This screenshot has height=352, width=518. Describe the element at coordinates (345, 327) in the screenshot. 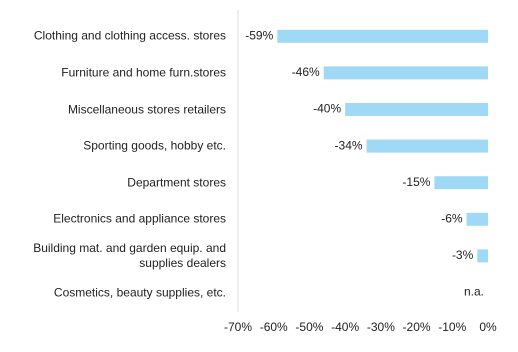

I see `x-tick-label: -40%` at that location.